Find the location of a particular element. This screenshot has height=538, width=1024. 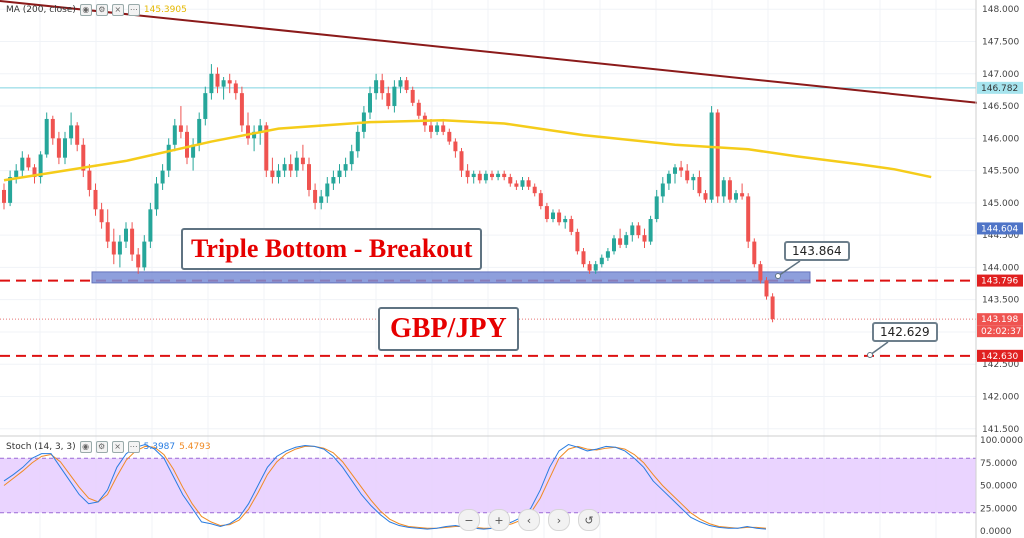

plus-icon: + is located at coordinates (499, 520).